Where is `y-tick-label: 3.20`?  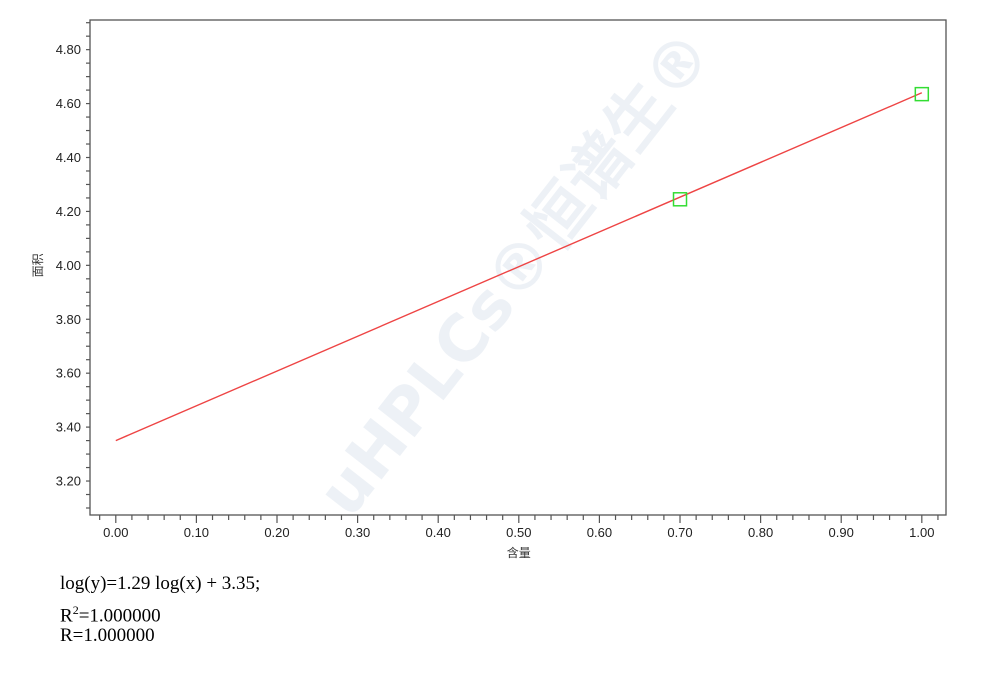 y-tick-label: 3.20 is located at coordinates (68, 481).